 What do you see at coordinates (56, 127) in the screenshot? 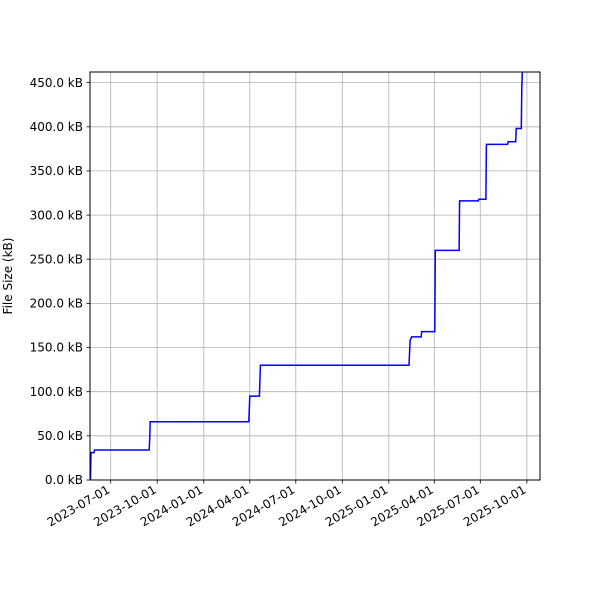
I see `y-tick-label: 400.0 kB` at bounding box center [56, 127].